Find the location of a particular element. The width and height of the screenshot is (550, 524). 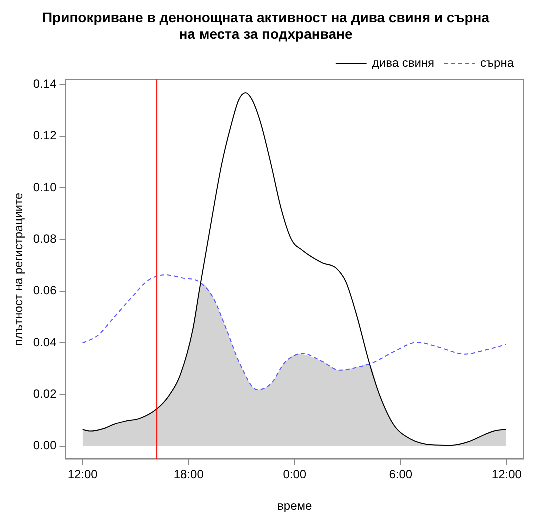

y-axis-title: плътност на регистрациите is located at coordinates (19, 269).